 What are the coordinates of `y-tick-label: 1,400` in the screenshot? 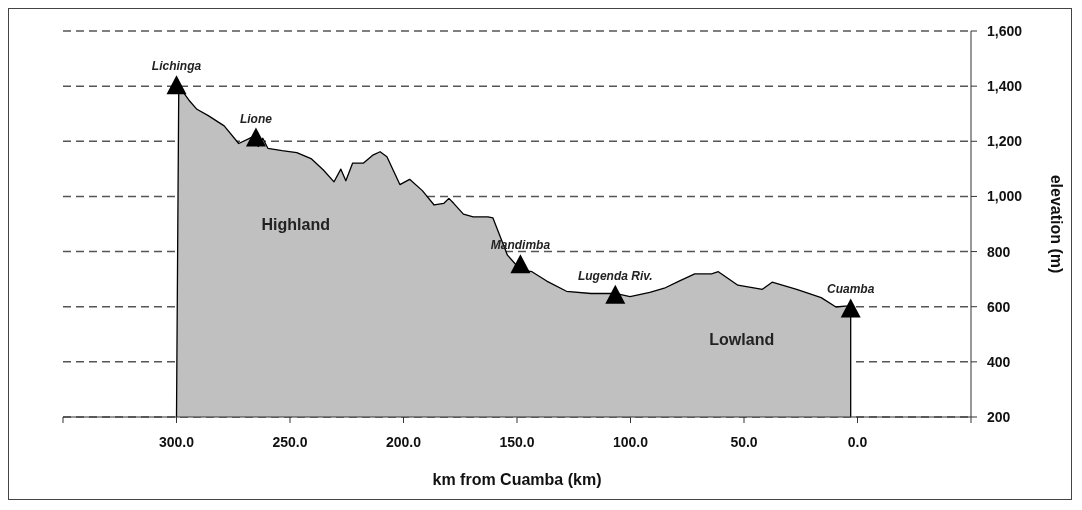 It's located at (1005, 86).